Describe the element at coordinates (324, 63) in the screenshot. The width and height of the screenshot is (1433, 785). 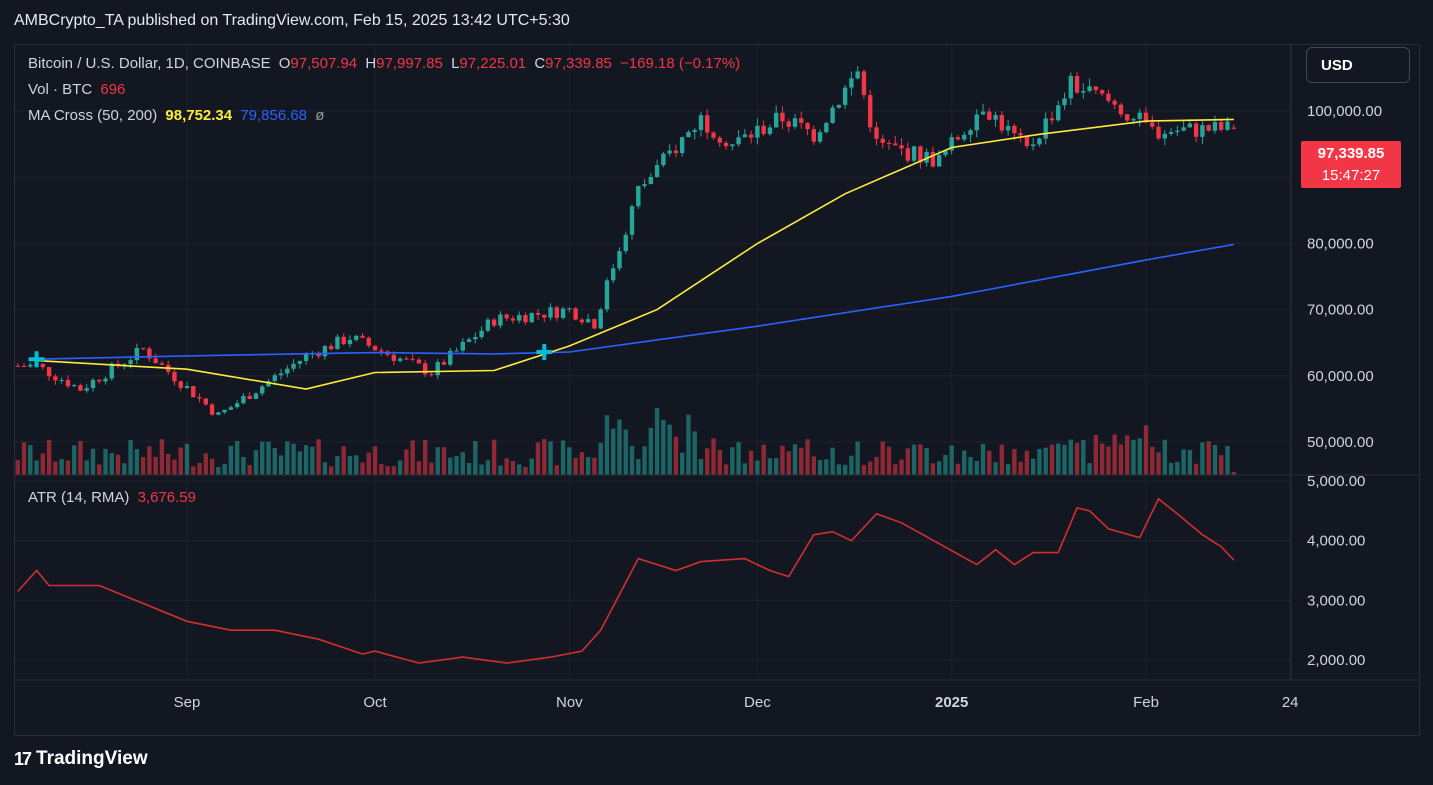
I see `legend-open: 97,507.94` at that location.